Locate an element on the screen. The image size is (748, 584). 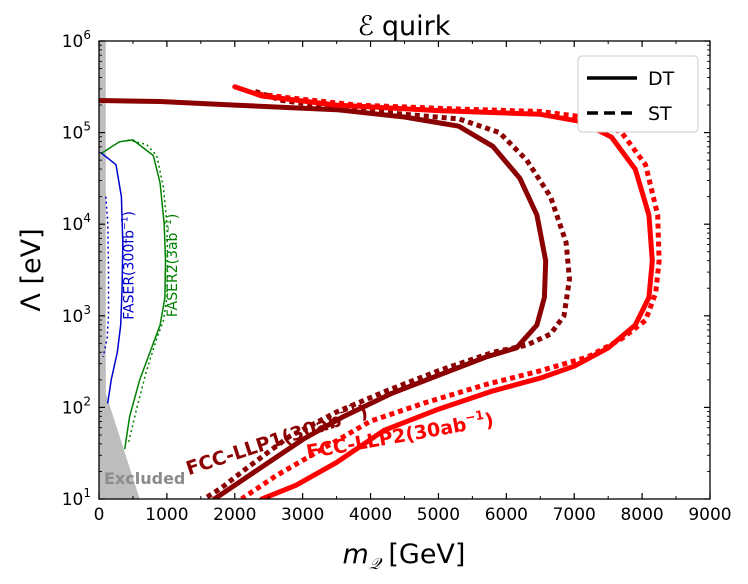
x-tick-label: 1000 is located at coordinates (166, 515).